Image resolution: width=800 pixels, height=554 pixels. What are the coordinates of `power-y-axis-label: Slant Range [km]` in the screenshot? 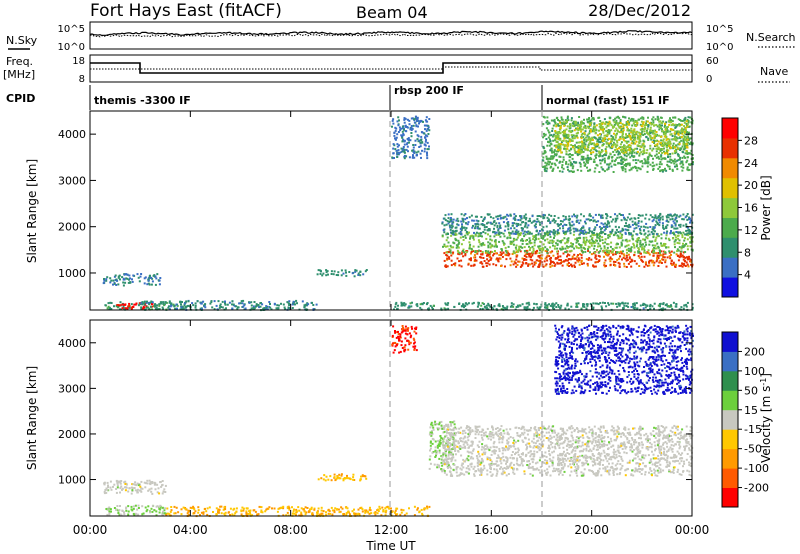 It's located at (32, 211).